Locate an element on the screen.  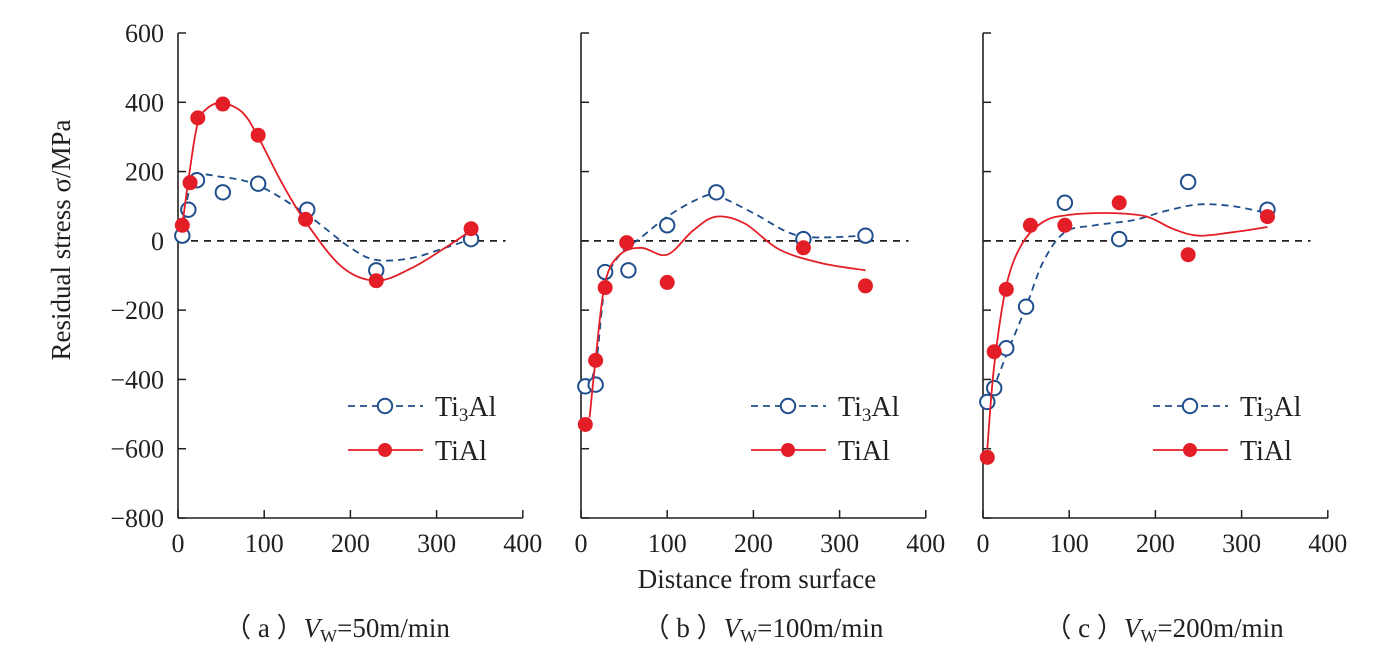
y-tick-label: 400 is located at coordinates (144, 102).